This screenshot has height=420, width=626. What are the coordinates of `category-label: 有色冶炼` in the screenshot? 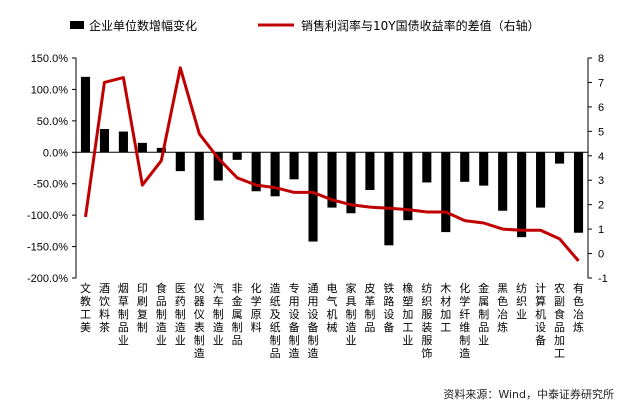 It's located at (578, 307).